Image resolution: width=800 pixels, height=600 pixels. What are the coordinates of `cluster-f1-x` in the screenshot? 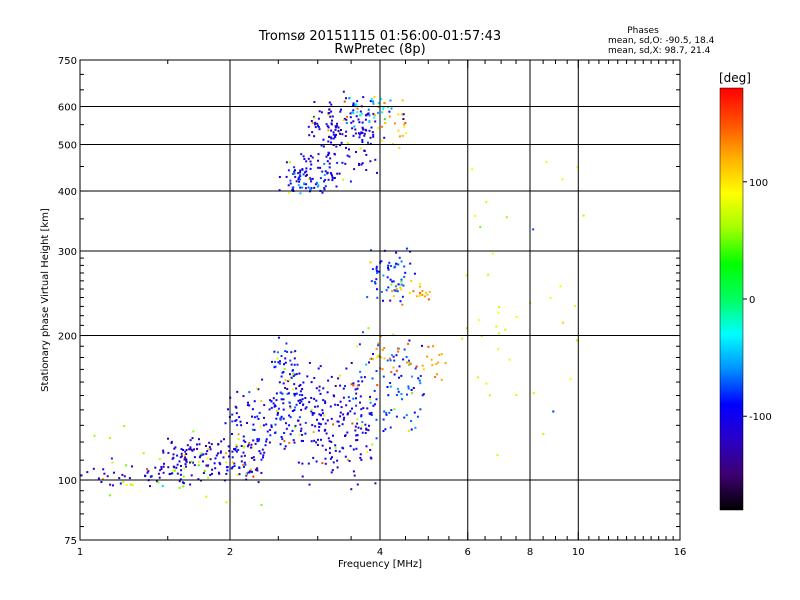 It's located at (408, 358).